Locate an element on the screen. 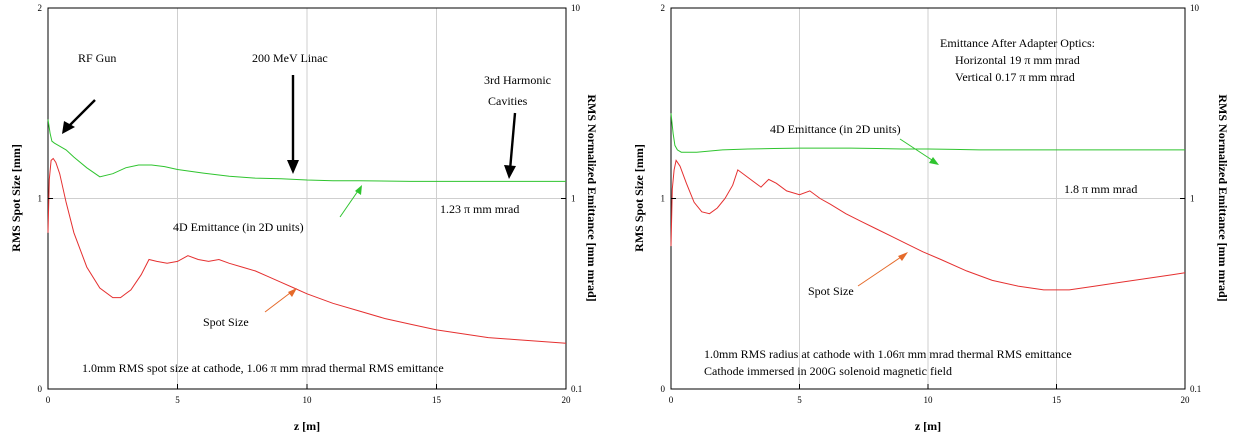 This screenshot has height=441, width=1238. left-chart-y-tick-label: 0 is located at coordinates (40, 389).